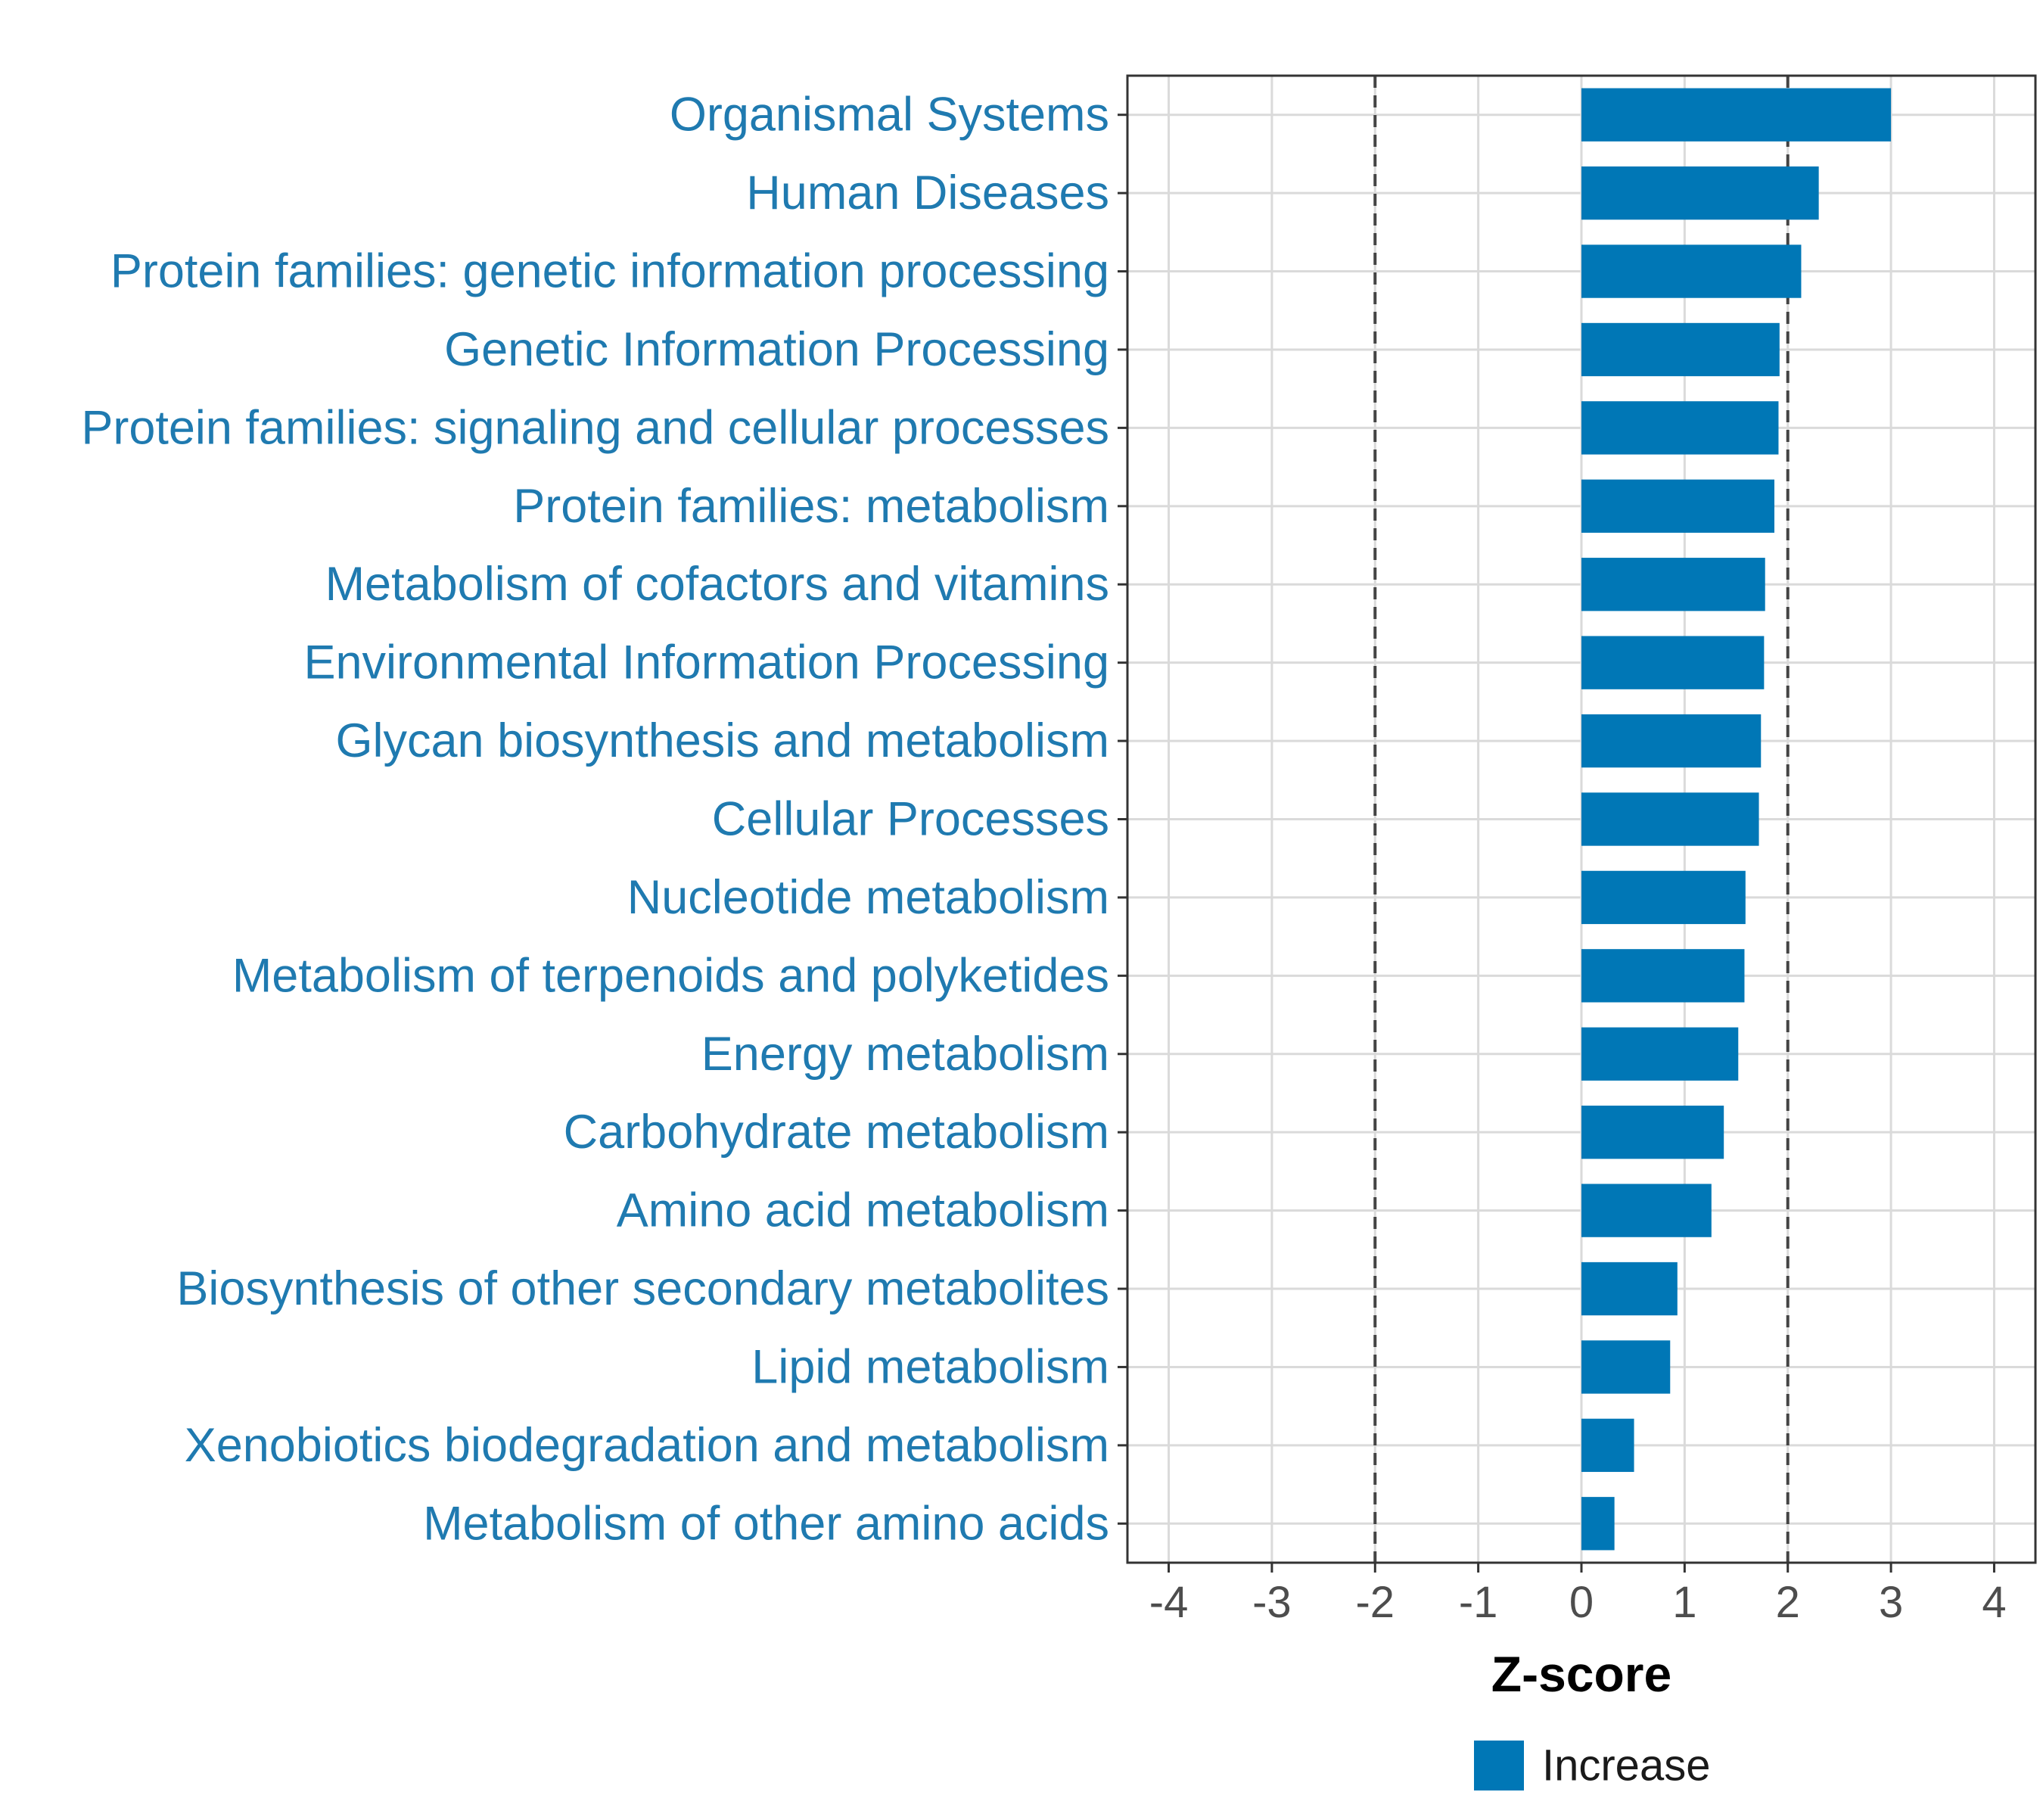 The image size is (2043, 1820). What do you see at coordinates (1673, 584) in the screenshot?
I see `bar-metabolism-of-cofactors-and-vitamins` at bounding box center [1673, 584].